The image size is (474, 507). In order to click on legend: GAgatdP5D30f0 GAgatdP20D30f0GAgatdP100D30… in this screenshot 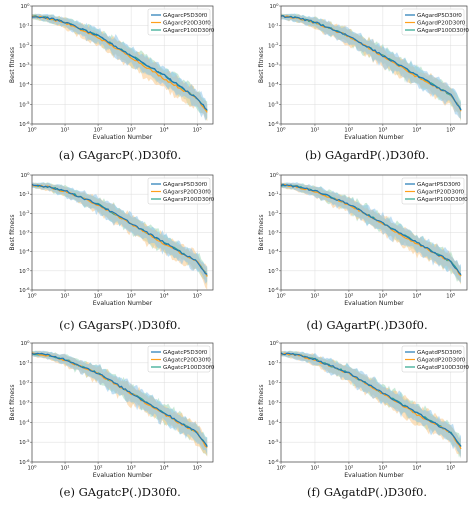, I will do `click(435, 359)`.